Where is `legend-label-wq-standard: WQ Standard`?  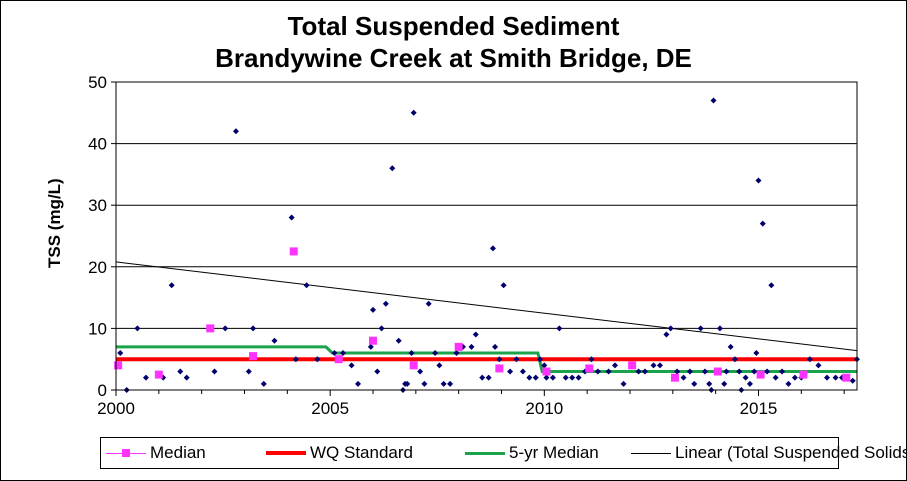
legend-label-wq-standard: WQ Standard is located at coordinates (361, 452).